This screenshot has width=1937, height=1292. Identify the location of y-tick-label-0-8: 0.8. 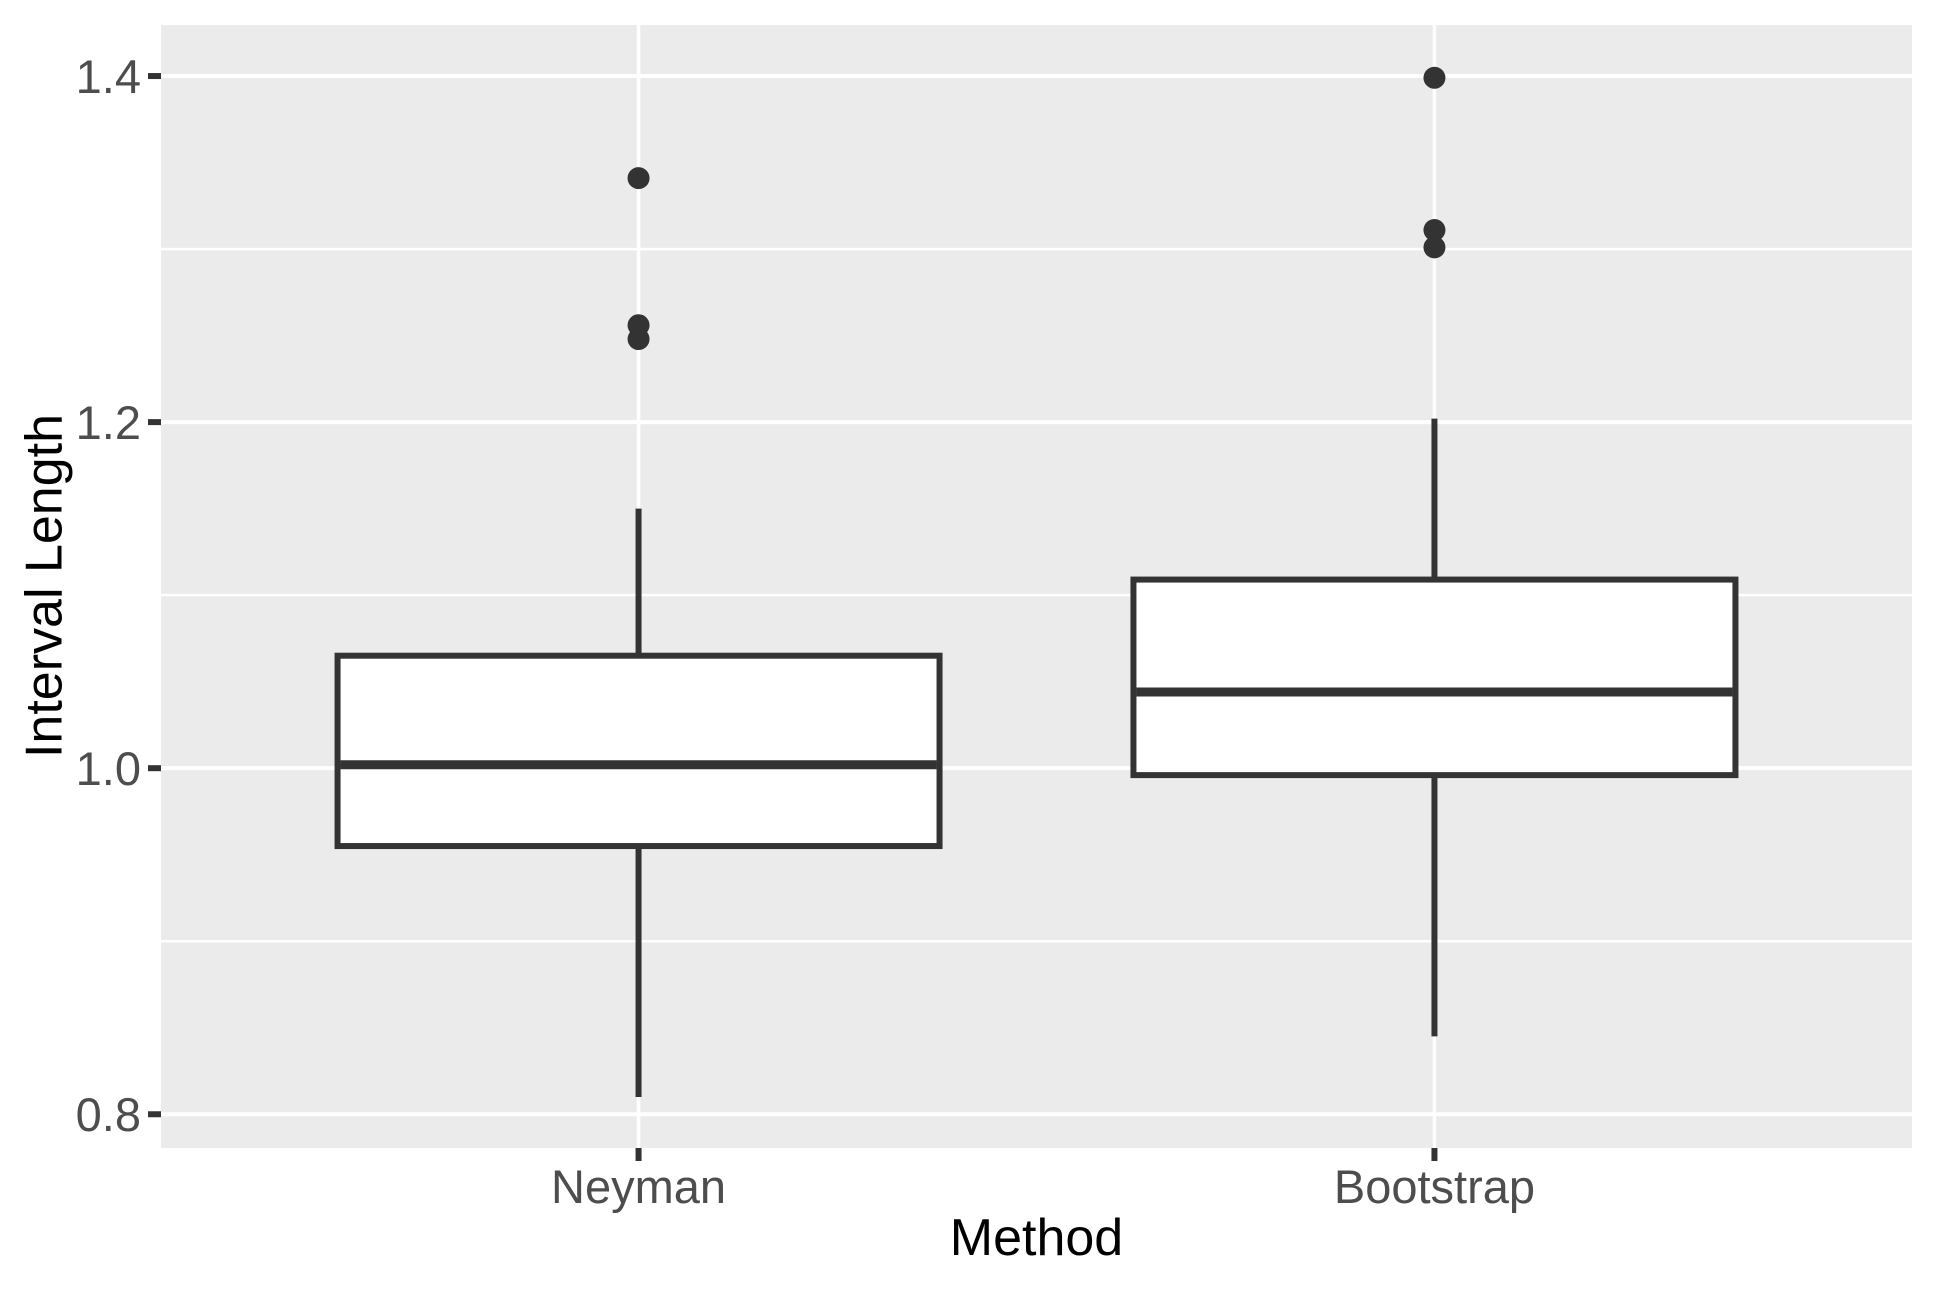
(108, 1114).